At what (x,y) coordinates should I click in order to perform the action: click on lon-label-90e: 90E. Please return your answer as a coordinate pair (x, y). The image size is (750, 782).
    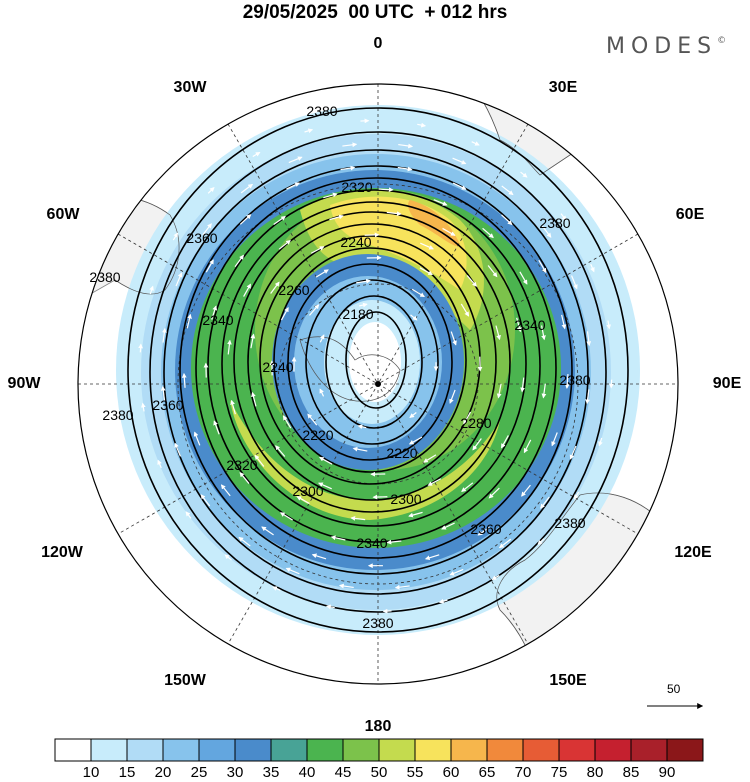
    Looking at the image, I should click on (727, 383).